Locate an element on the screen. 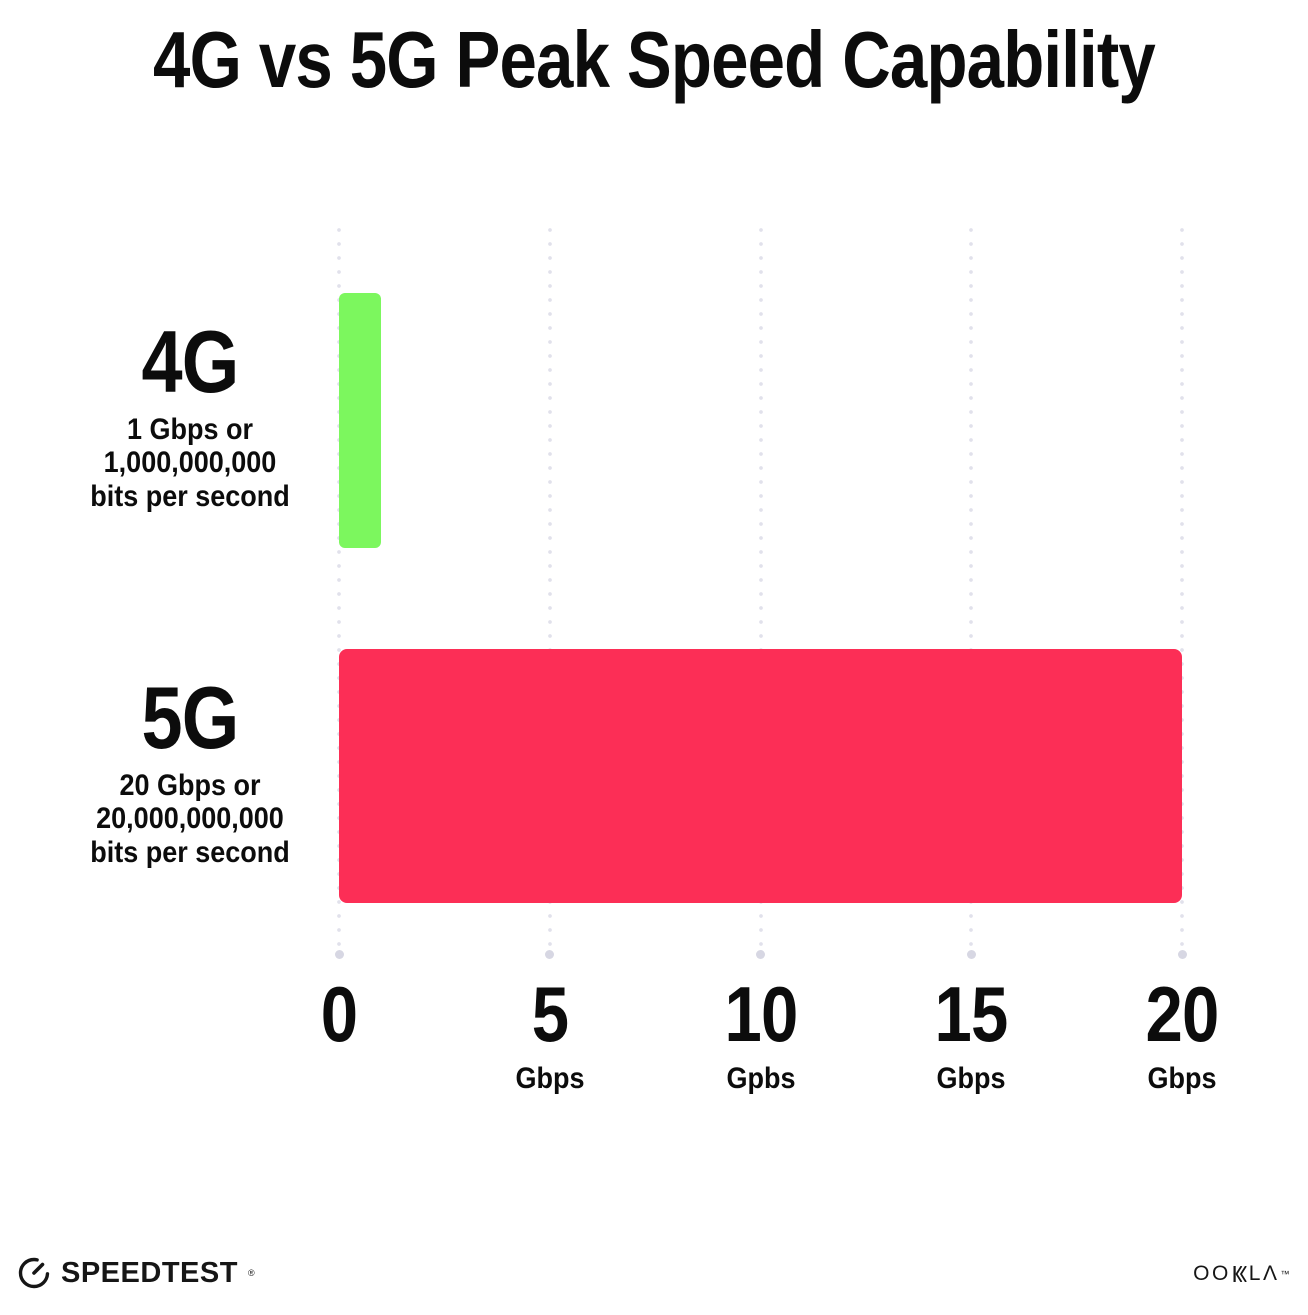 The height and width of the screenshot is (1315, 1308). speedtest-logo: SPEEDTEST ® is located at coordinates (135, 1273).